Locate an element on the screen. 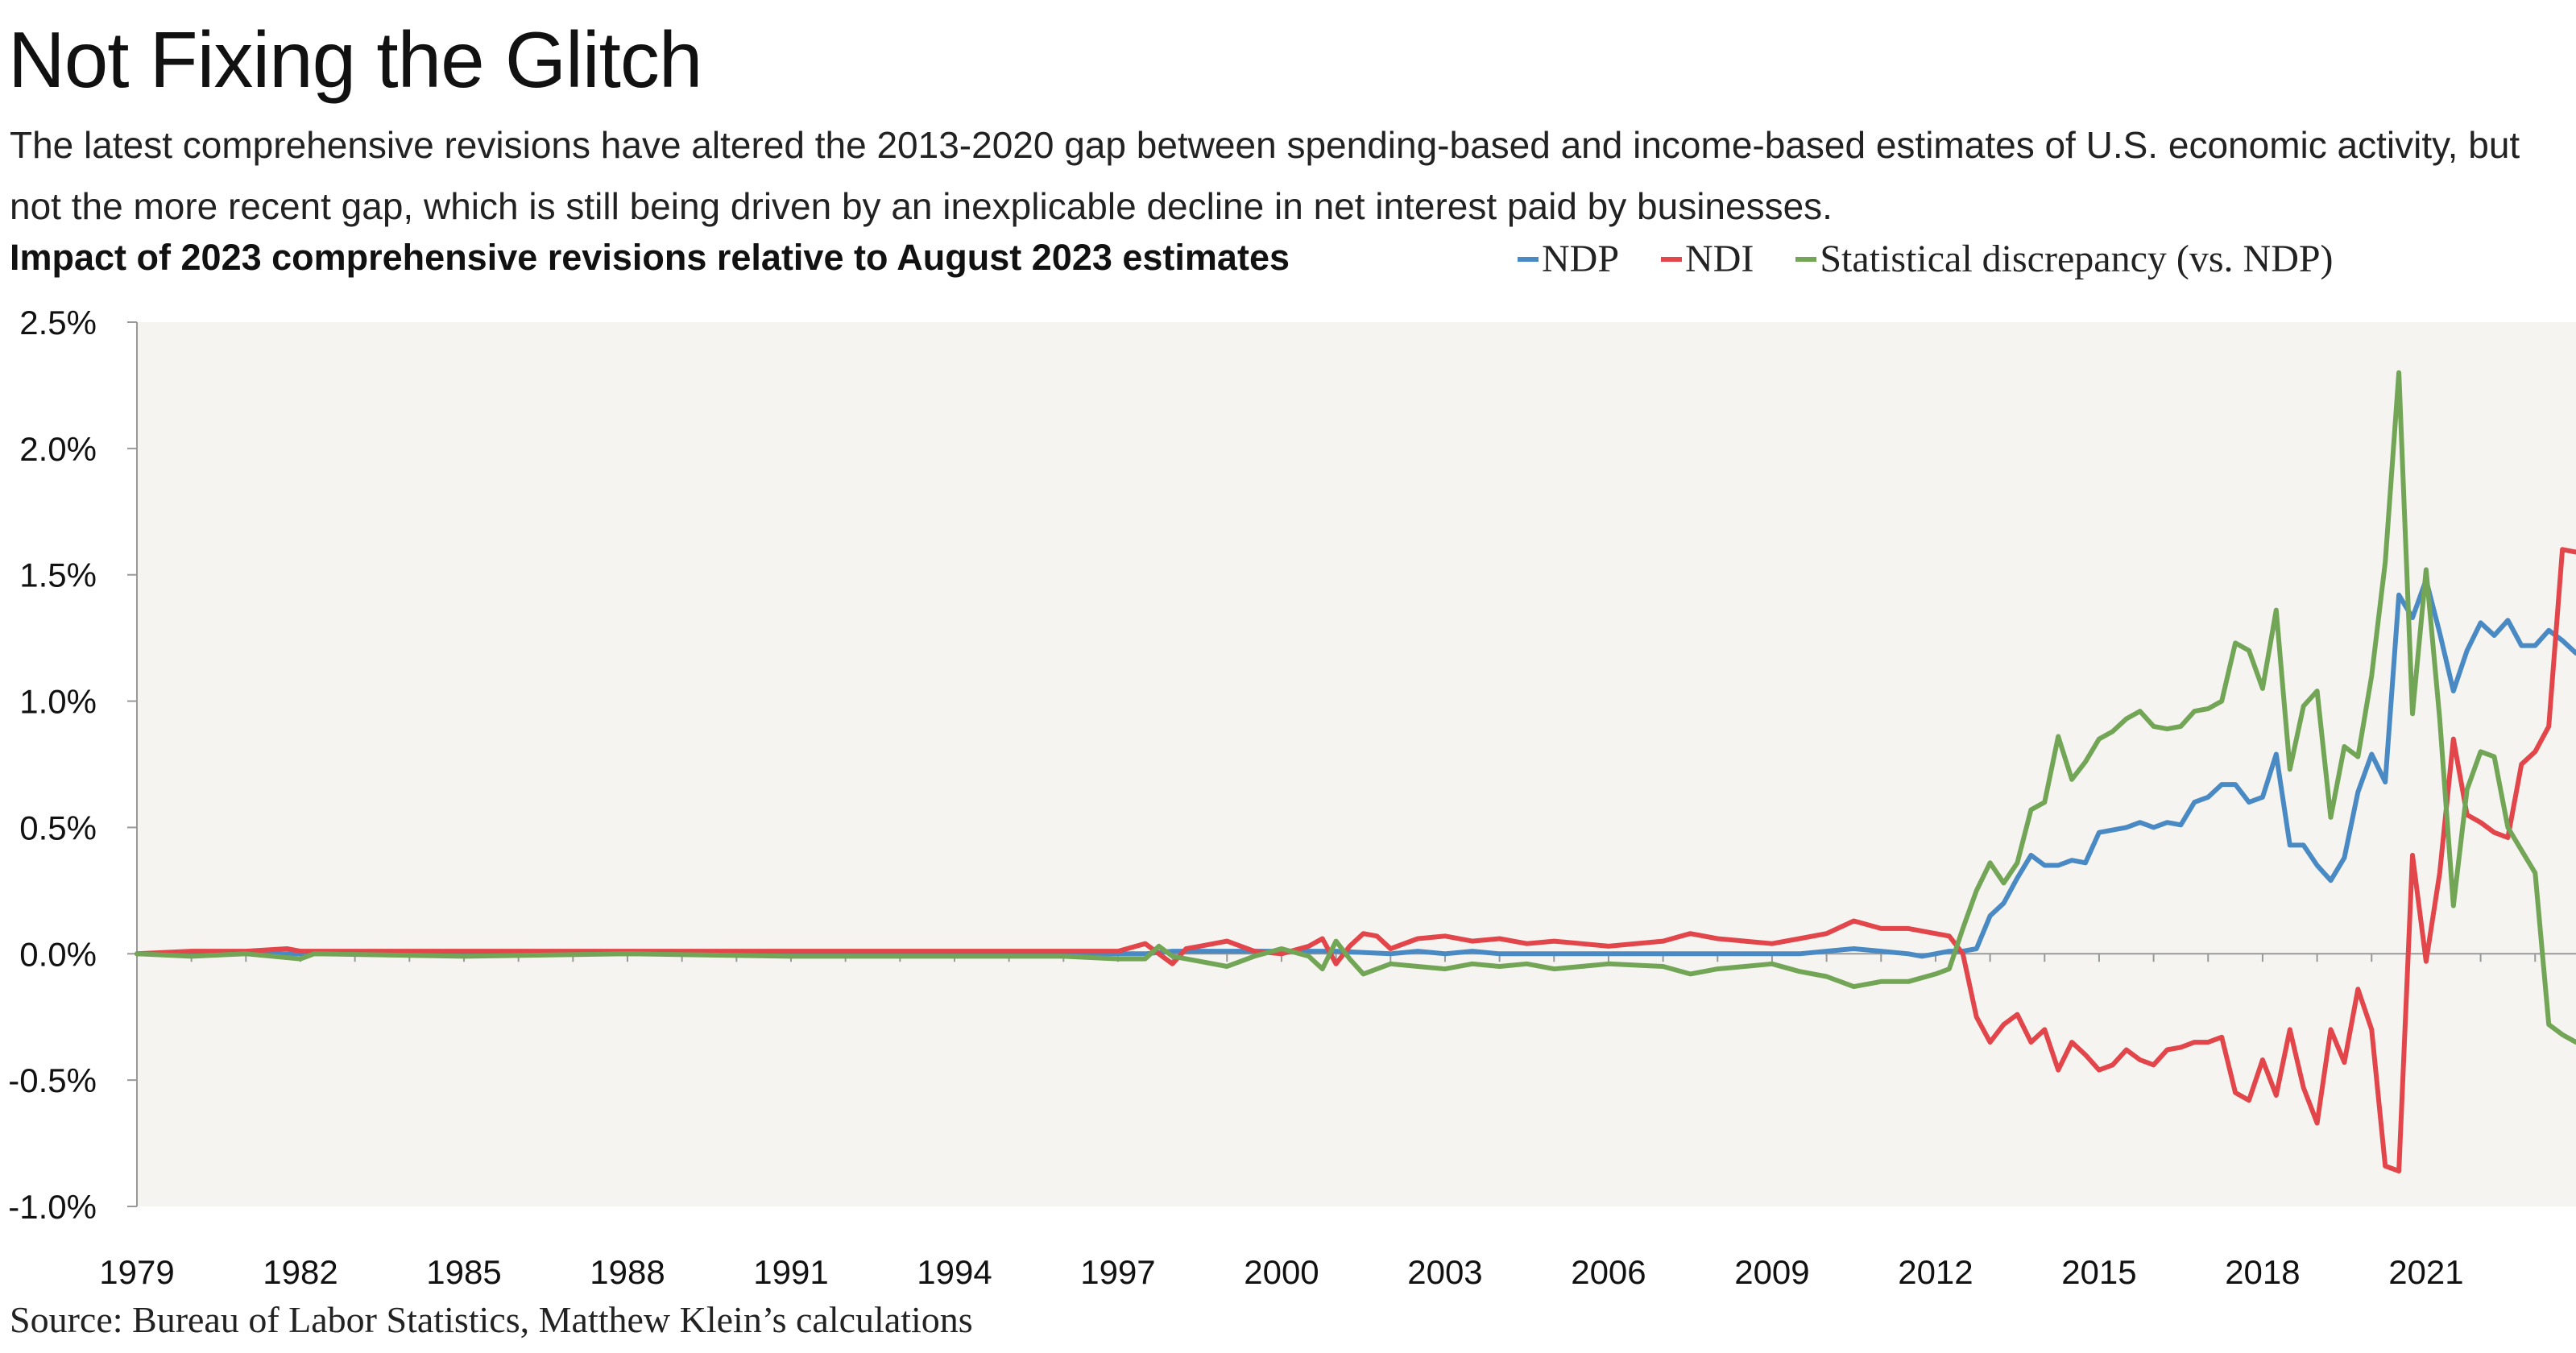 The image size is (2576, 1353). legend-item-ndp: NDP is located at coordinates (1568, 259).